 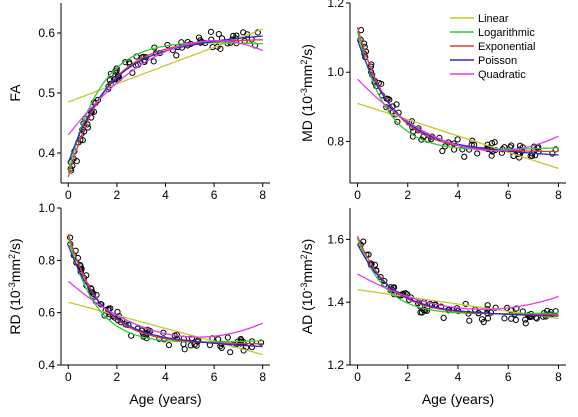 I want to click on y-axis-label: AD (10-3mm2/s), so click(x=307, y=287).